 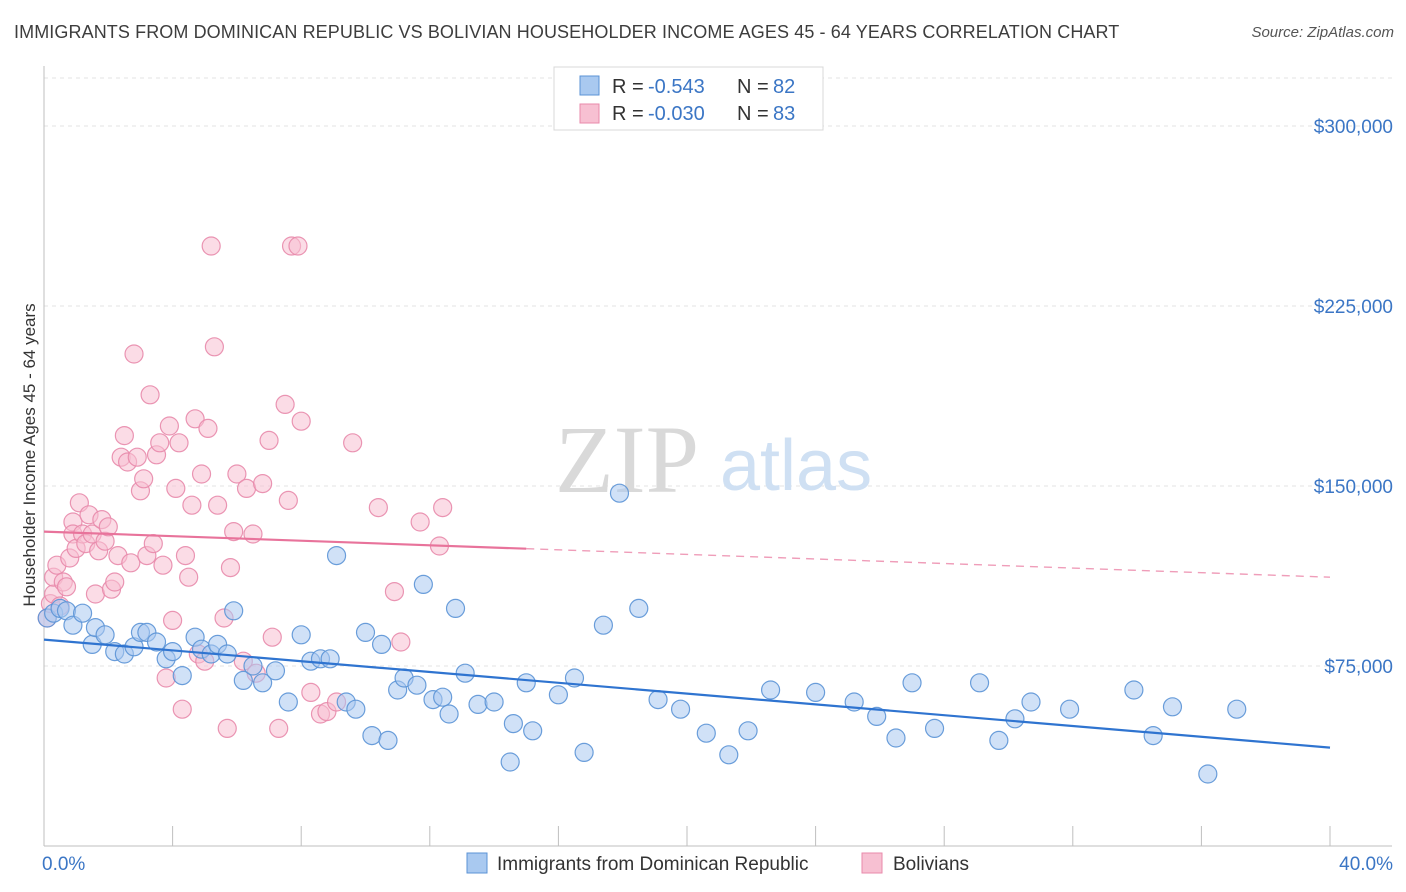 I want to click on legend-n-value-2: 83, so click(x=784, y=114).